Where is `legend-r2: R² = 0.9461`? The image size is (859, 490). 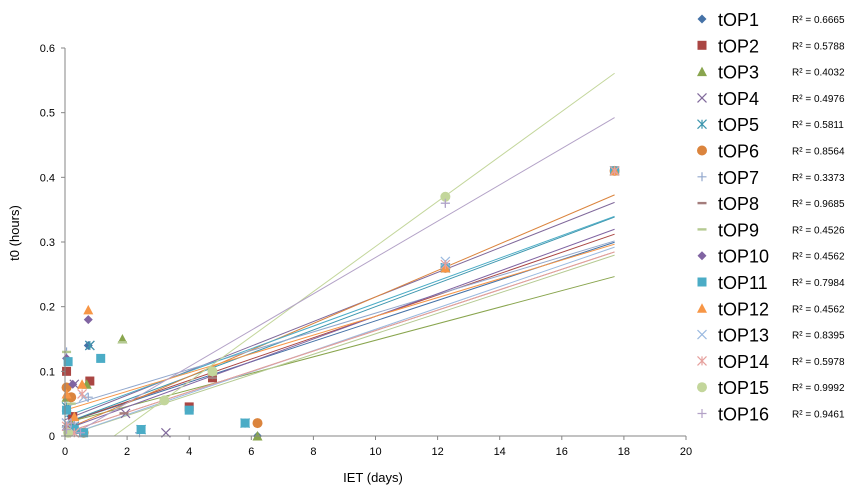
legend-r2: R² = 0.9461 is located at coordinates (818, 415).